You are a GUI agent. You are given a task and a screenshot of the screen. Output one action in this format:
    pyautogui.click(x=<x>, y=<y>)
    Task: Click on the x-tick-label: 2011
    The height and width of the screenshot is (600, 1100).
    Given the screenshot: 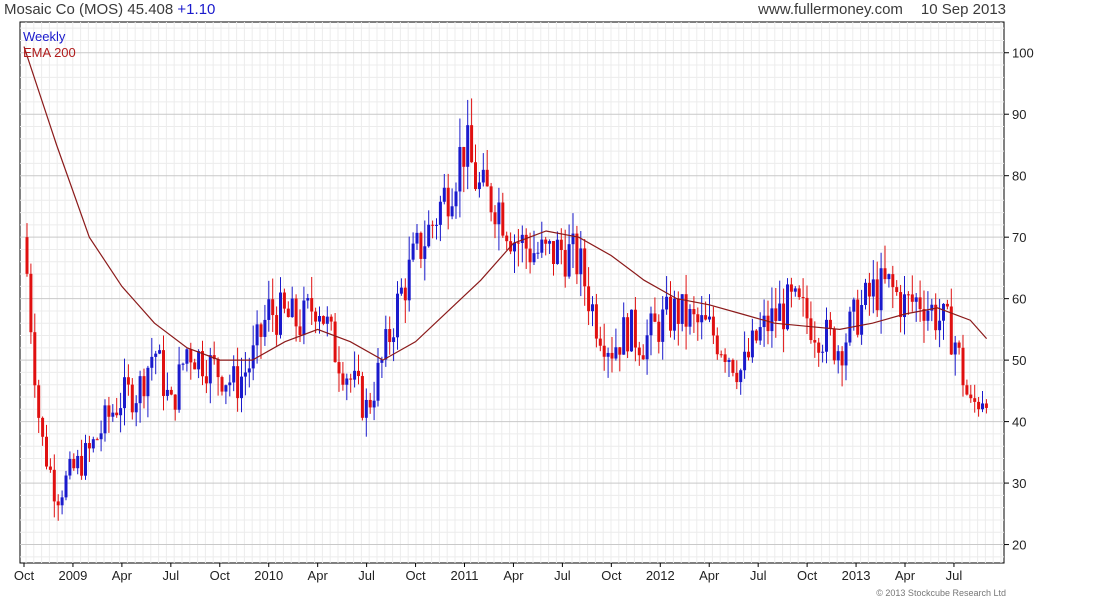 What is the action you would take?
    pyautogui.click(x=465, y=575)
    